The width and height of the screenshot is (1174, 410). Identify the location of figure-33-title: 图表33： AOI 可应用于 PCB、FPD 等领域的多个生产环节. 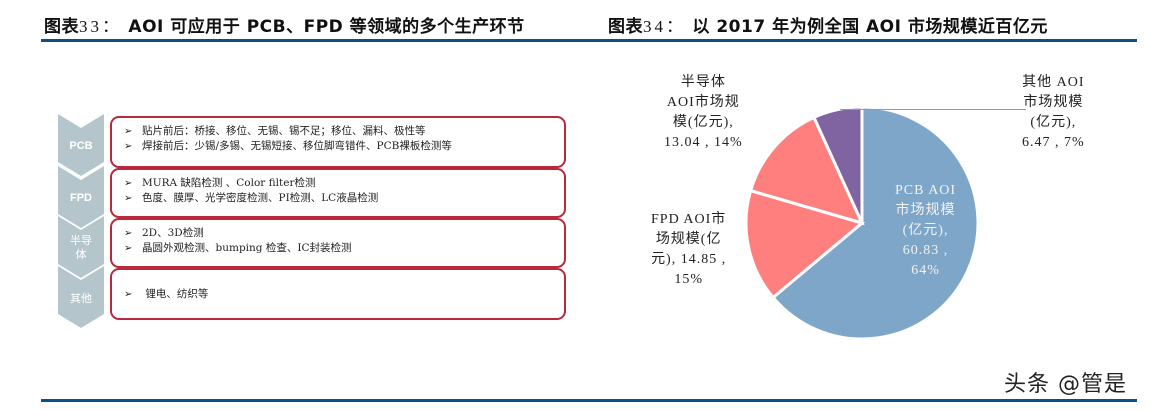
(284, 24).